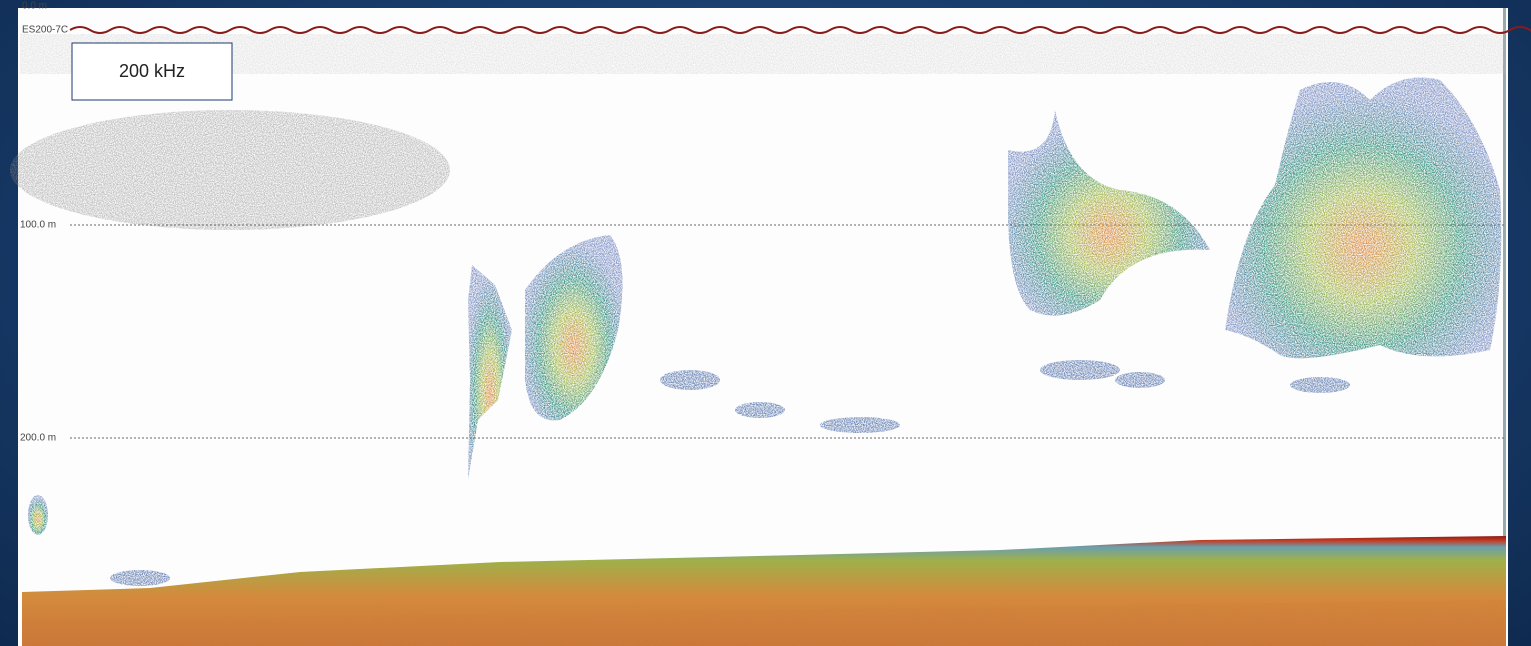 The height and width of the screenshot is (646, 1531). What do you see at coordinates (230, 170) in the screenshot?
I see `scattering-layer` at bounding box center [230, 170].